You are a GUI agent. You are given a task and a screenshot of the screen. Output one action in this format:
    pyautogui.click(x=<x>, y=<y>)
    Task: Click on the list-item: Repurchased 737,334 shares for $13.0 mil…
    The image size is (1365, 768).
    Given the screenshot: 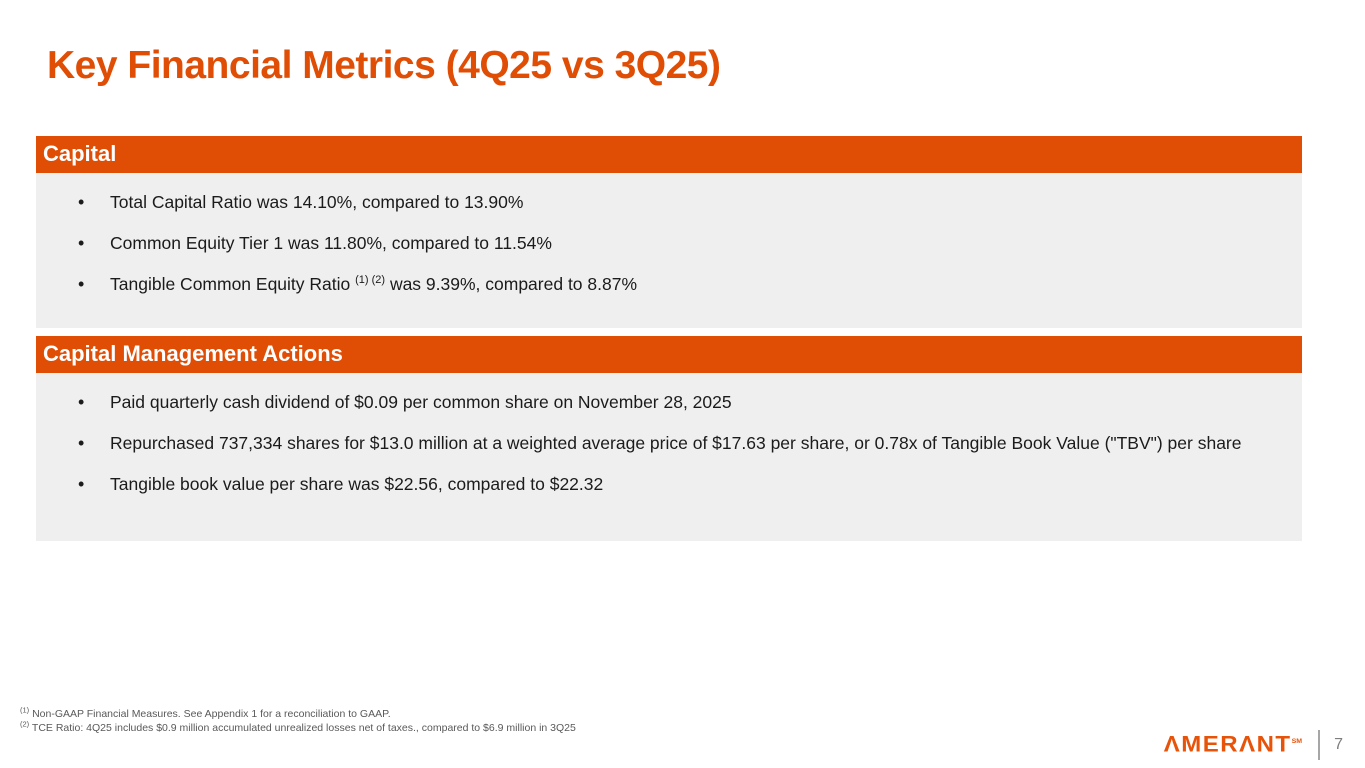 What is the action you would take?
    pyautogui.click(x=662, y=443)
    